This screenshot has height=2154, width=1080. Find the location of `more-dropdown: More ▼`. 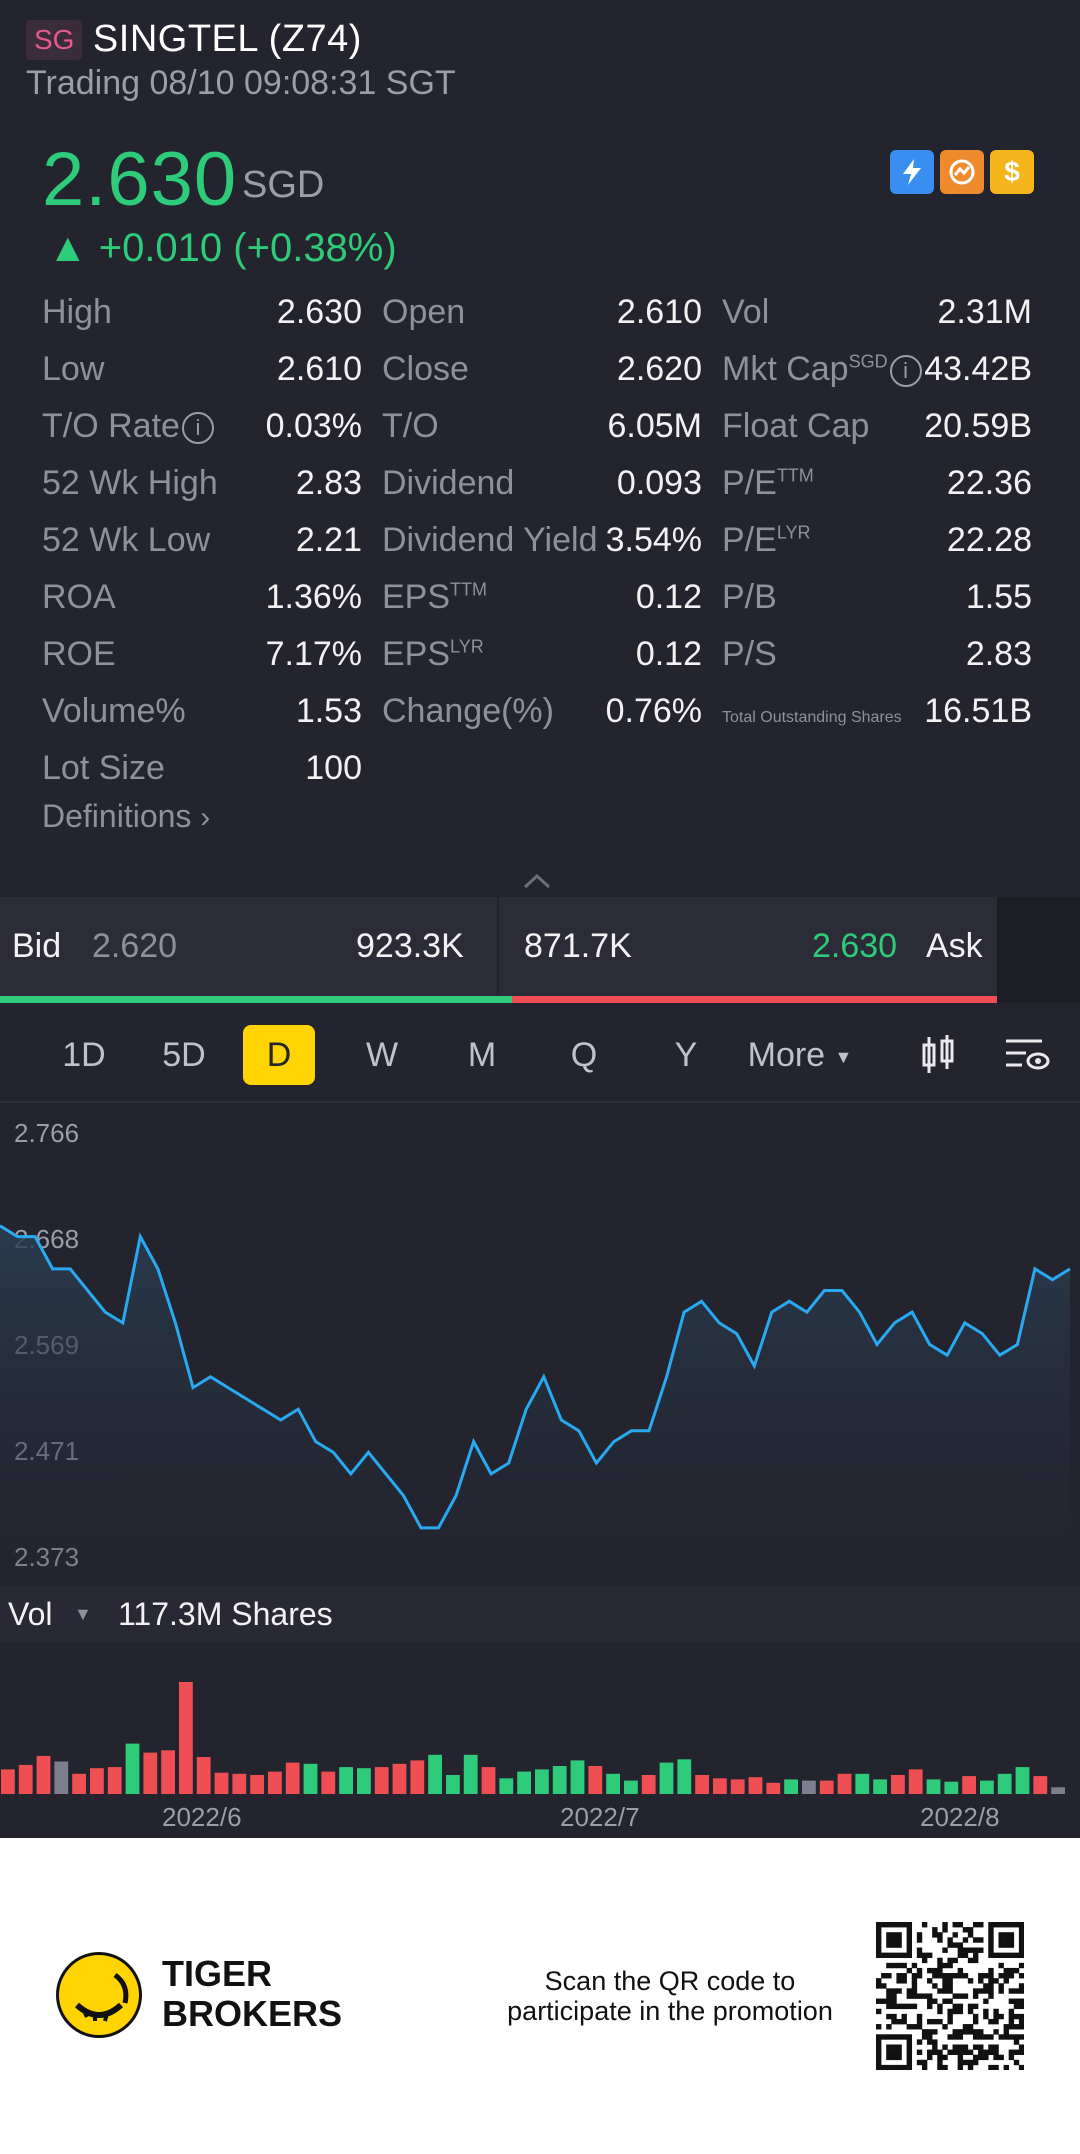

more-dropdown: More ▼ is located at coordinates (800, 1055).